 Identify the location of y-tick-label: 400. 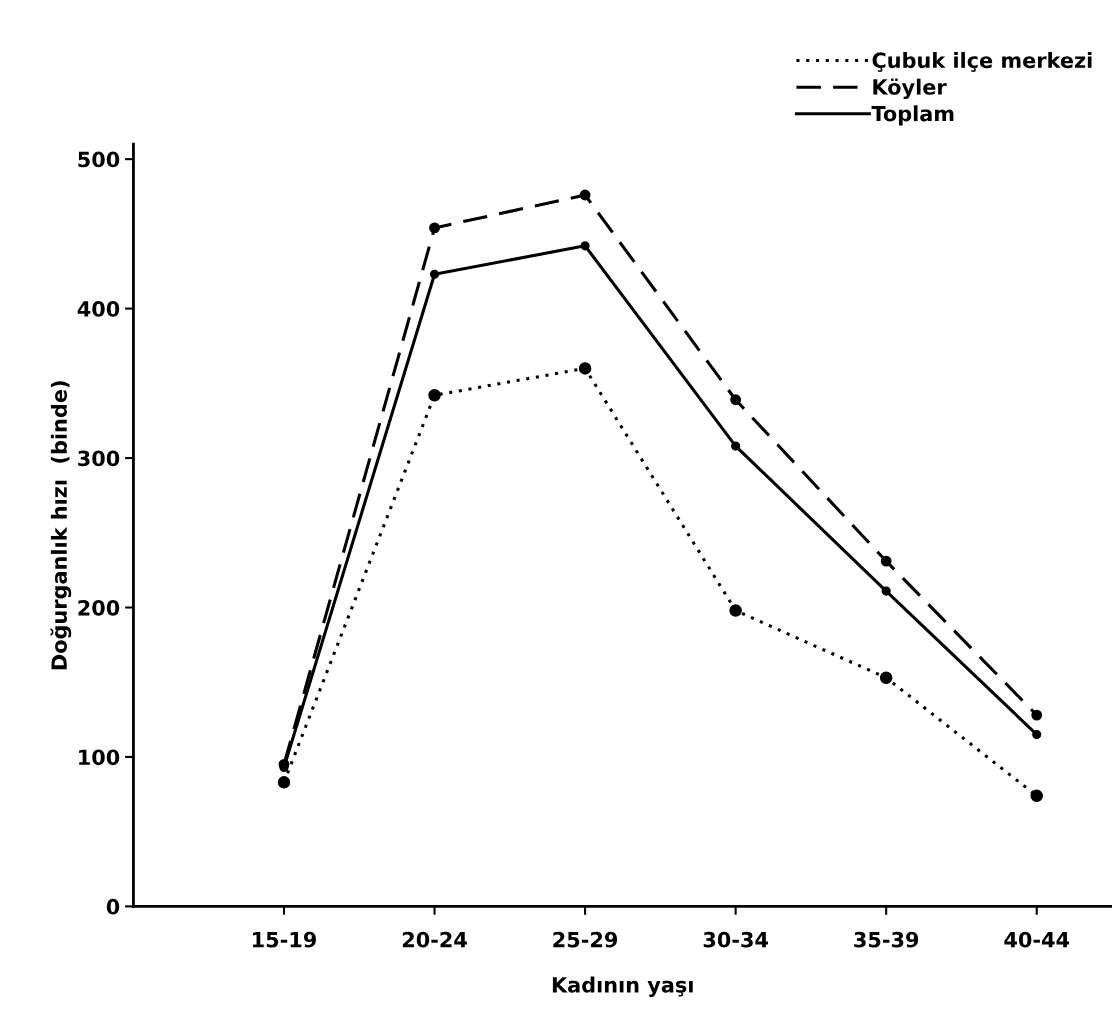
(98, 309).